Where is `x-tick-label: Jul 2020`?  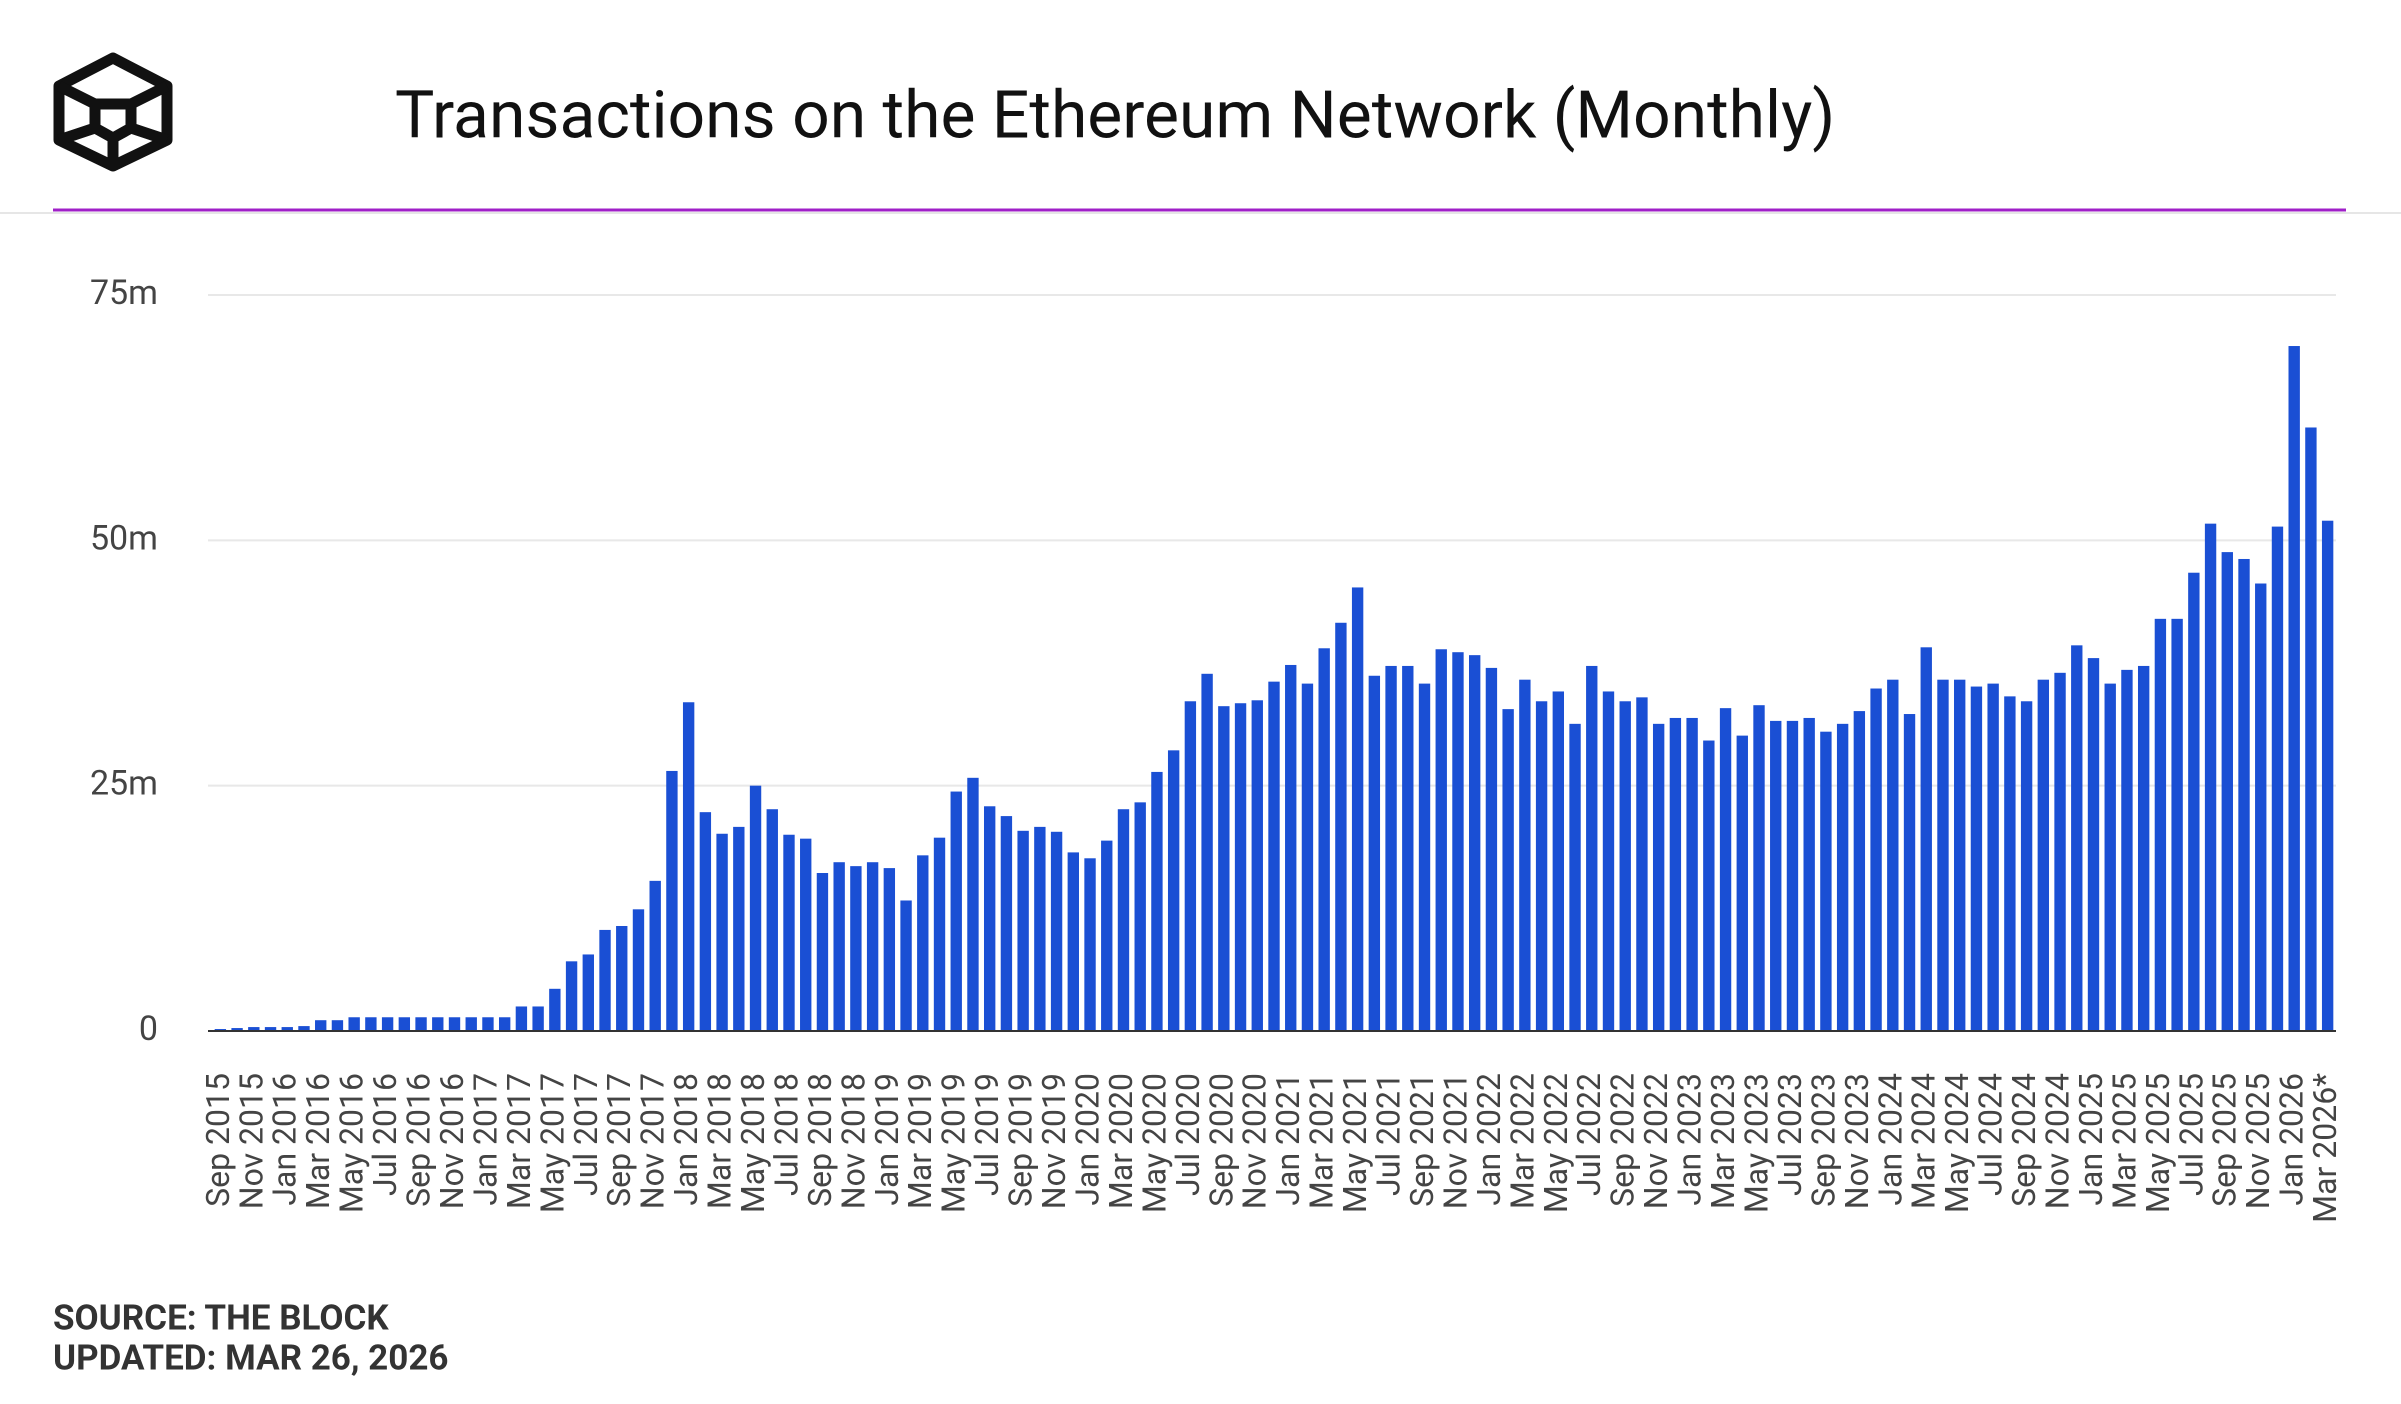 x-tick-label: Jul 2020 is located at coordinates (1188, 1134).